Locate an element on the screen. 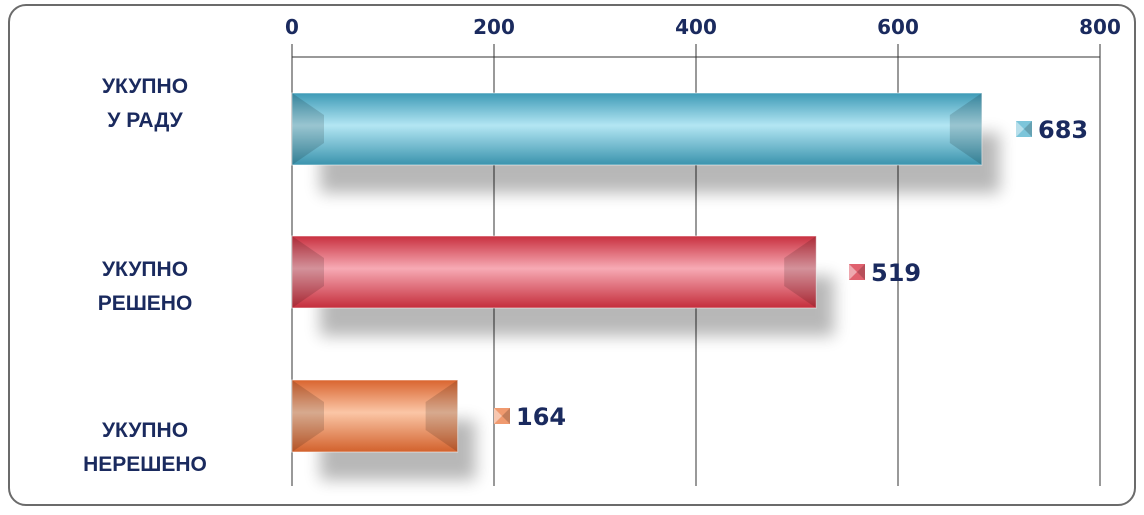  x-tick-label: 0 is located at coordinates (292, 27).